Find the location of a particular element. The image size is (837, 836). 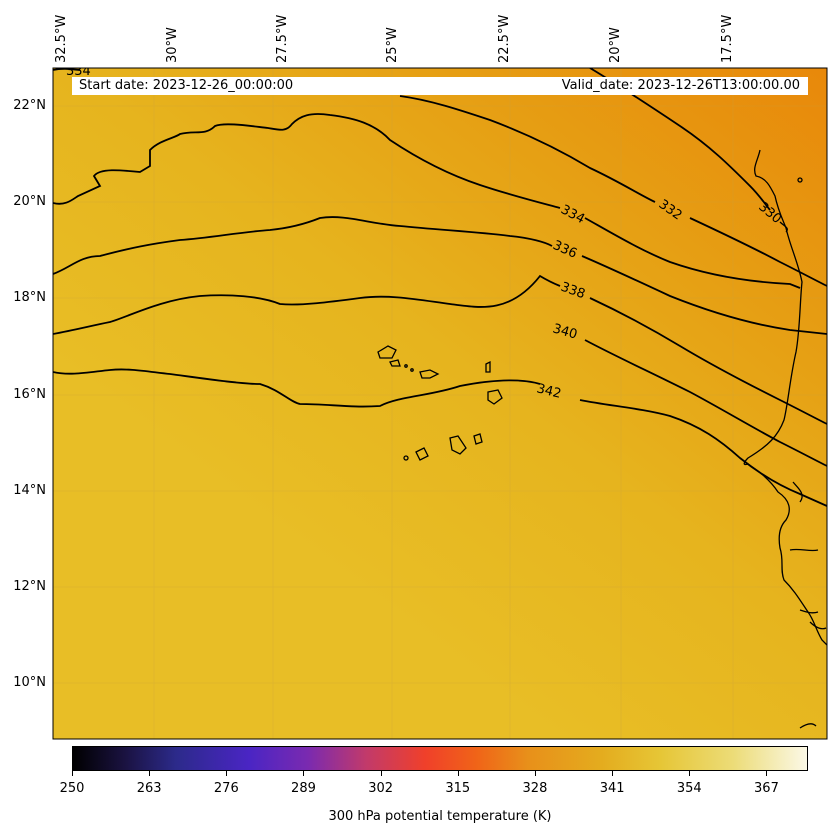

colorbar-tick-label: 263 is located at coordinates (149, 788).